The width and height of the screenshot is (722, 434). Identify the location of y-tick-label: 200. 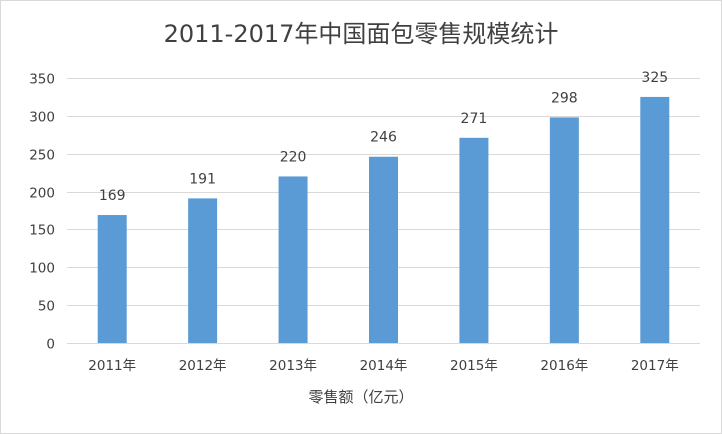
(42, 194).